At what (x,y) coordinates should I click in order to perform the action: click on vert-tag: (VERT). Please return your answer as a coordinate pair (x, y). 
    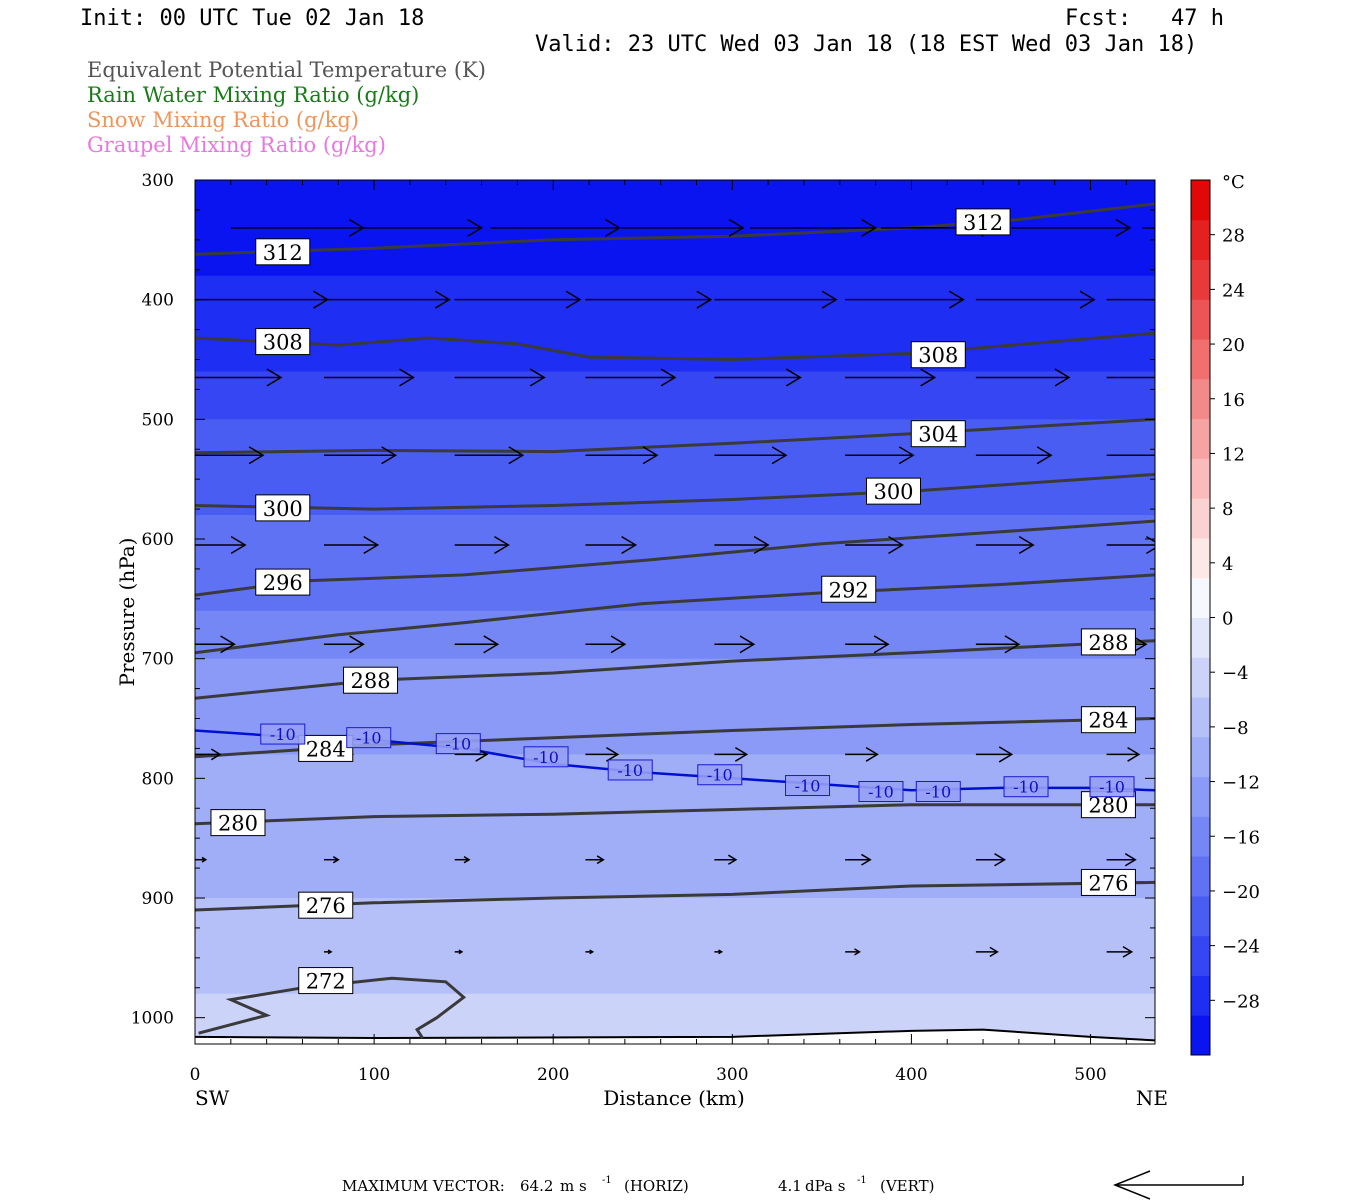
    Looking at the image, I should click on (907, 1186).